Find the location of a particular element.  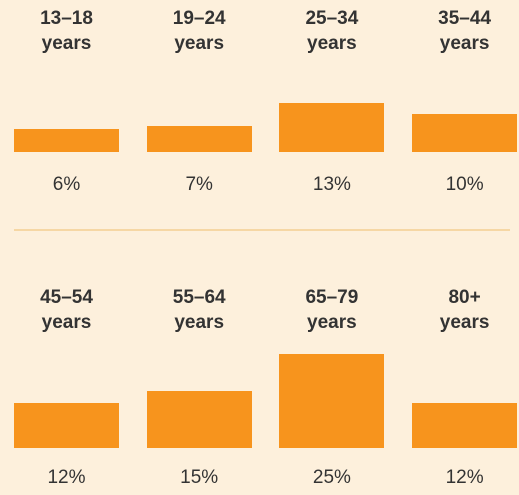

category-label: 35–44 years is located at coordinates (465, 31).